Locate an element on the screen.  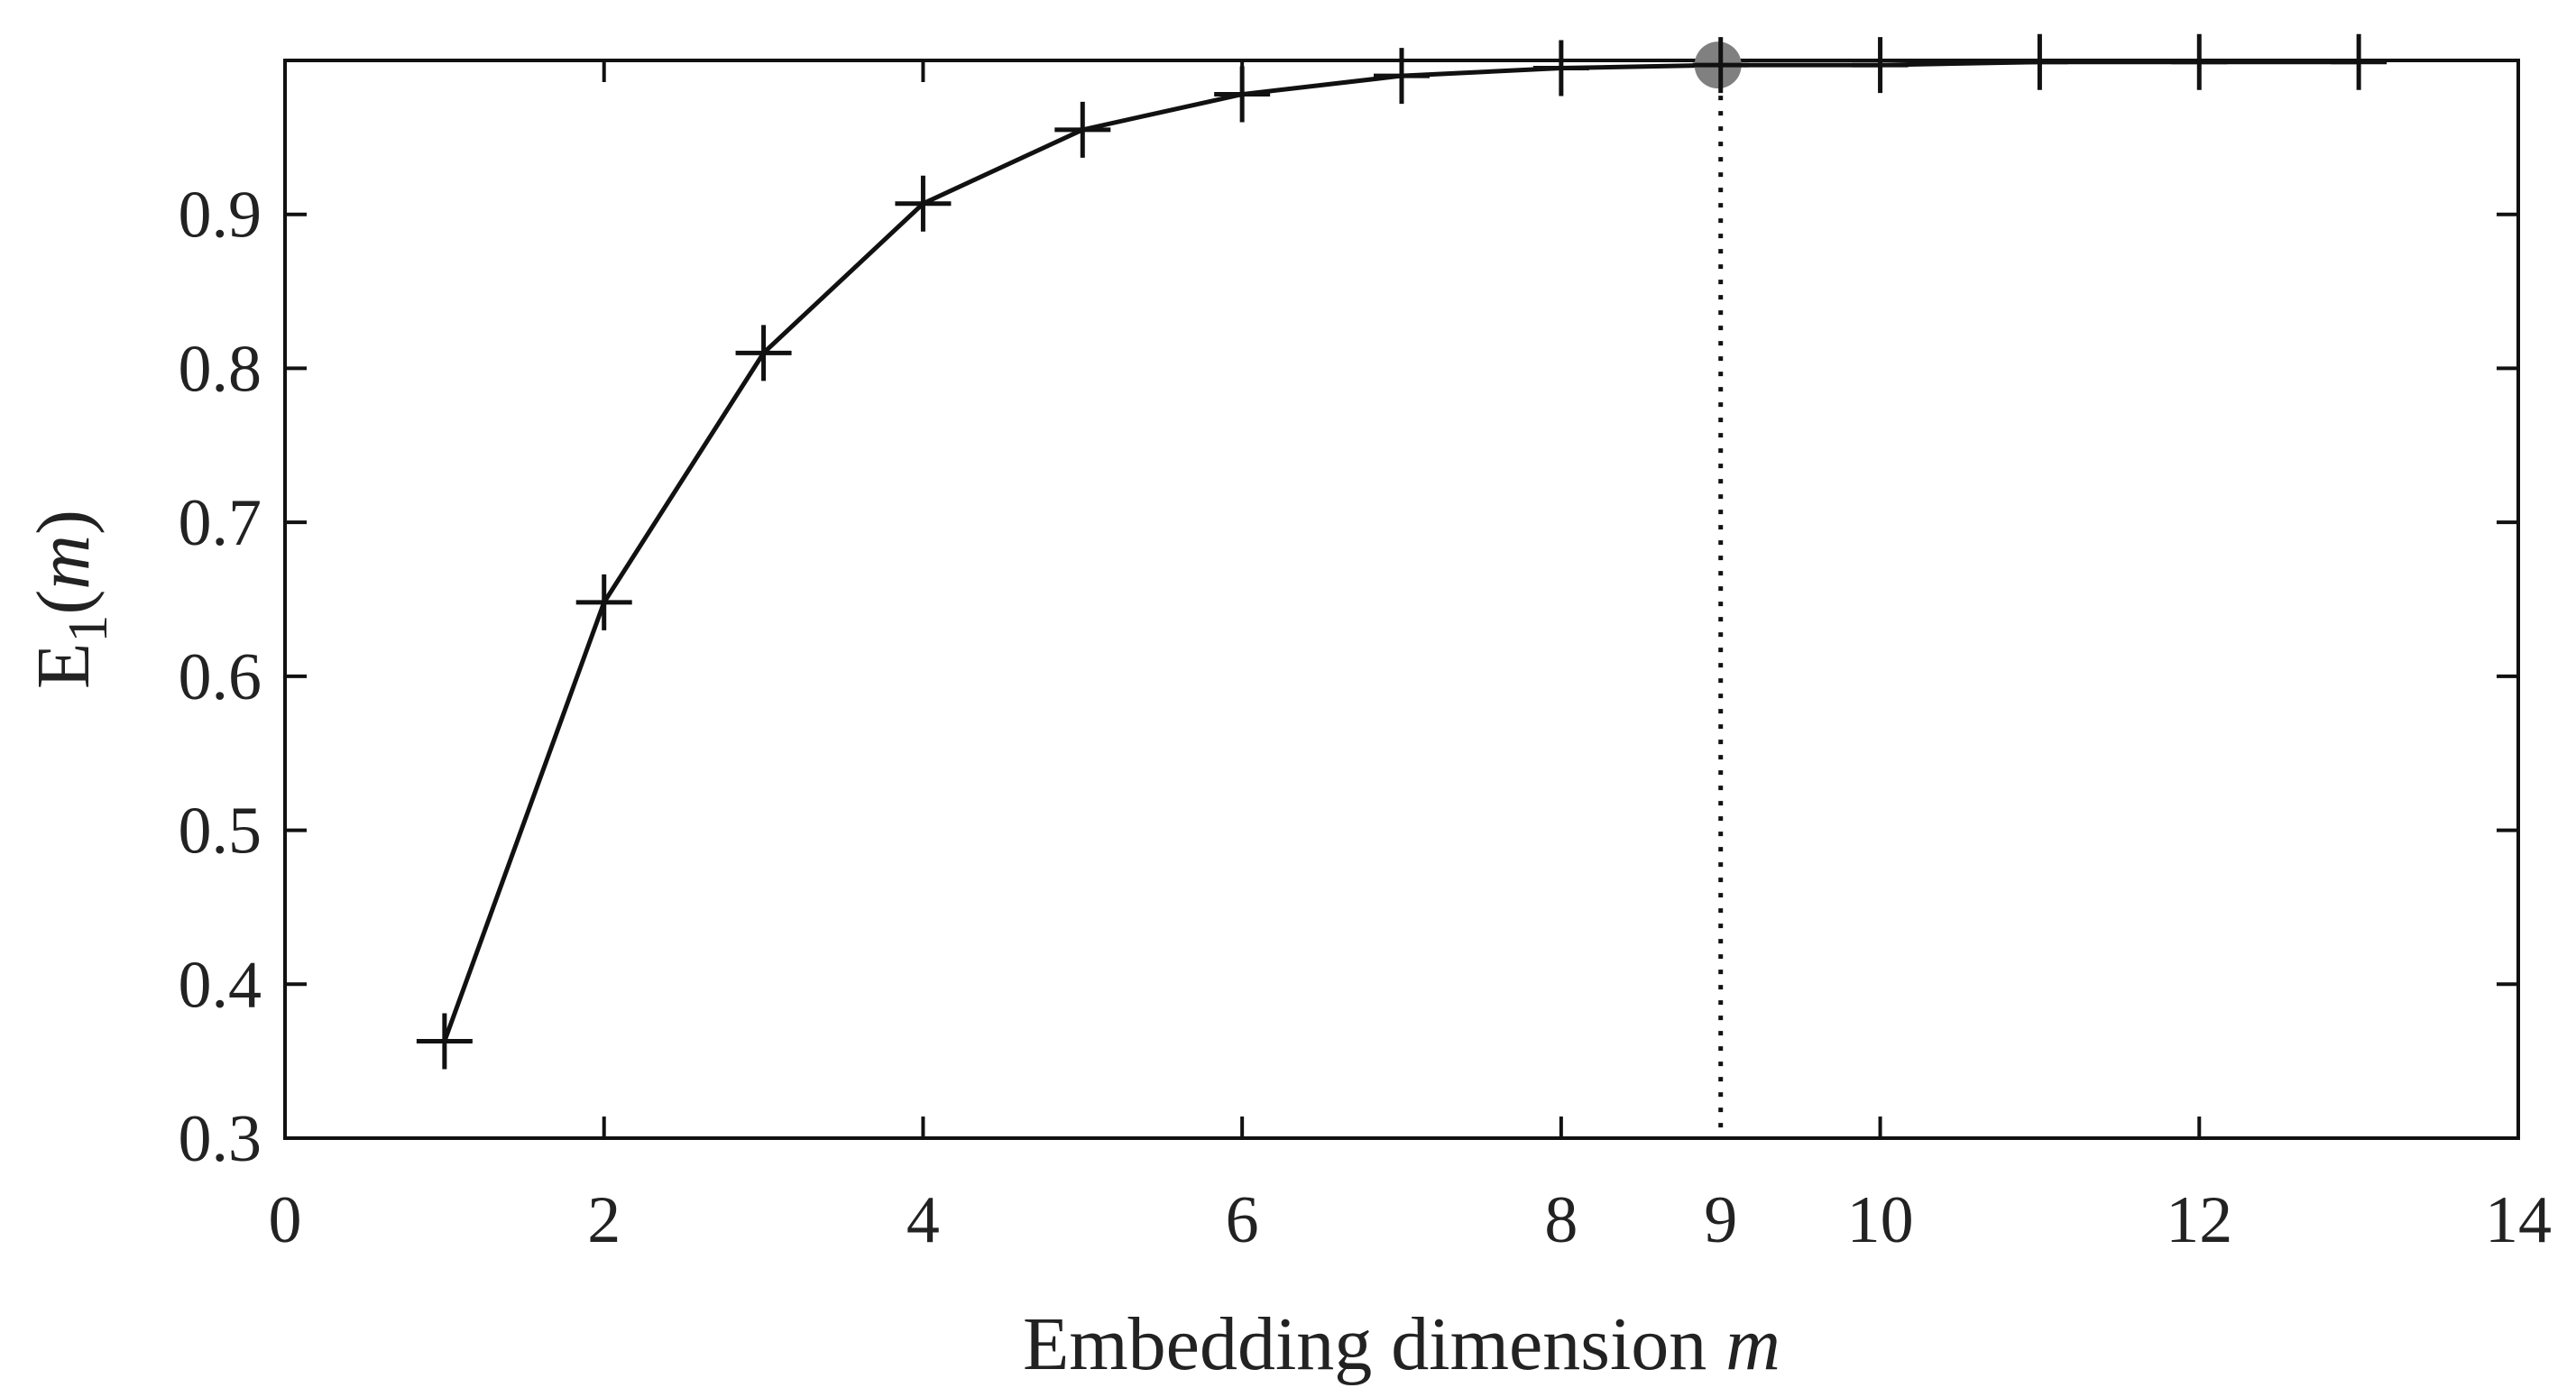
x-axis-title-text: Embedding dimension is located at coordinates (1374, 1344).